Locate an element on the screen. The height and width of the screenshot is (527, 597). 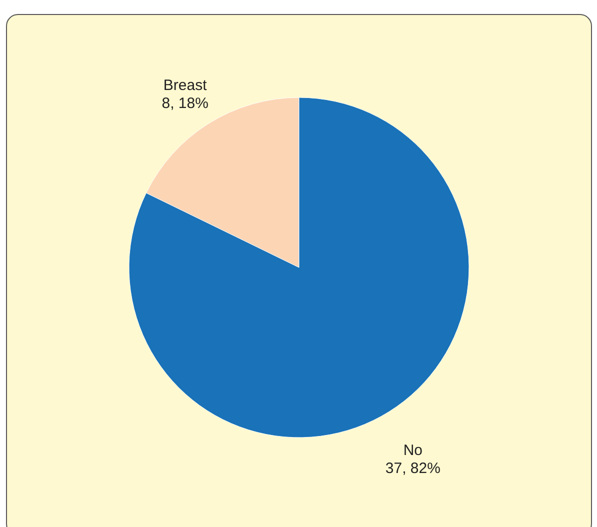
data-label: 37, 82% is located at coordinates (412, 468).